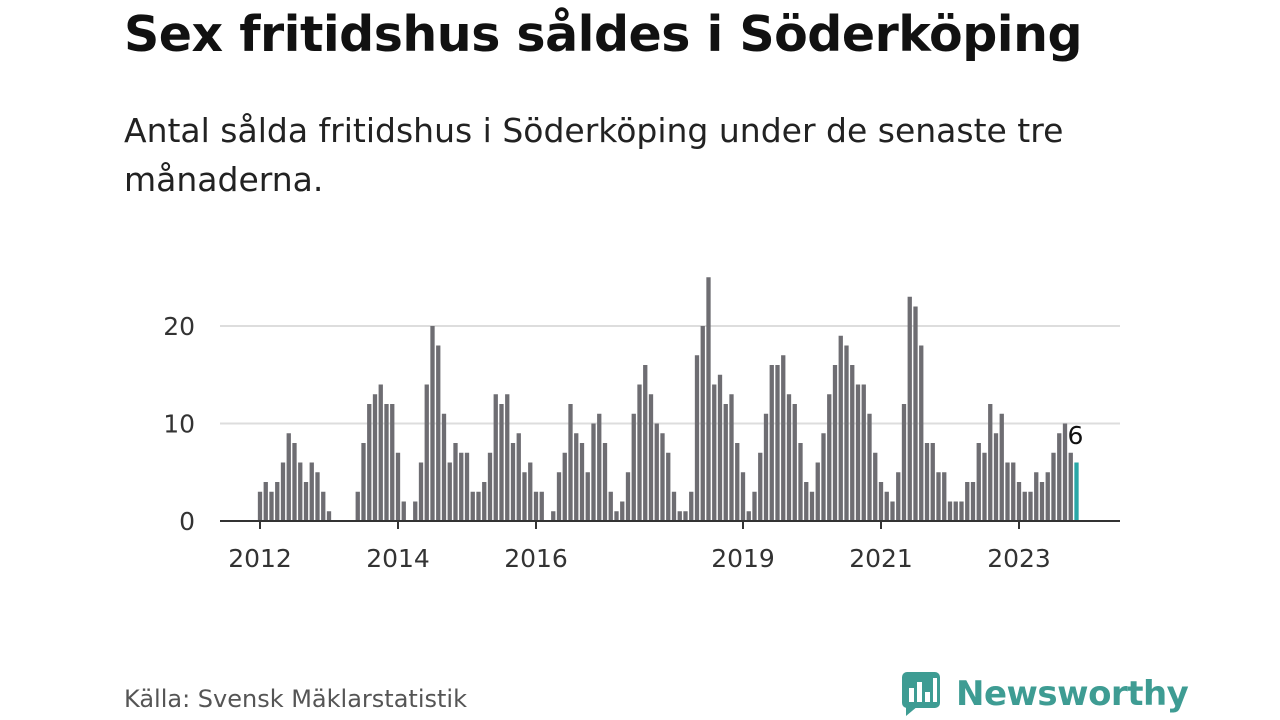 The height and width of the screenshot is (720, 1280). What do you see at coordinates (187, 521) in the screenshot?
I see `y-tick-label: 0` at bounding box center [187, 521].